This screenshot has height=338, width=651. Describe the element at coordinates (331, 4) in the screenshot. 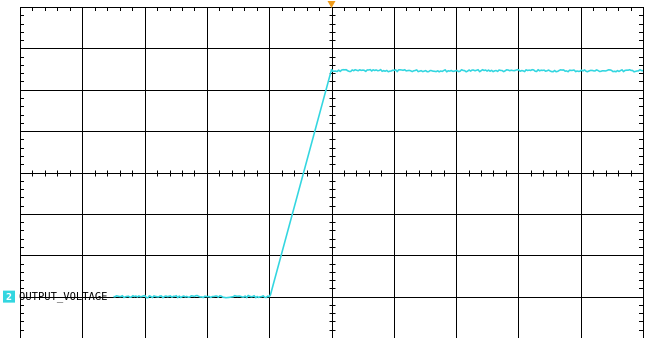

I see `trigger-marker` at that location.